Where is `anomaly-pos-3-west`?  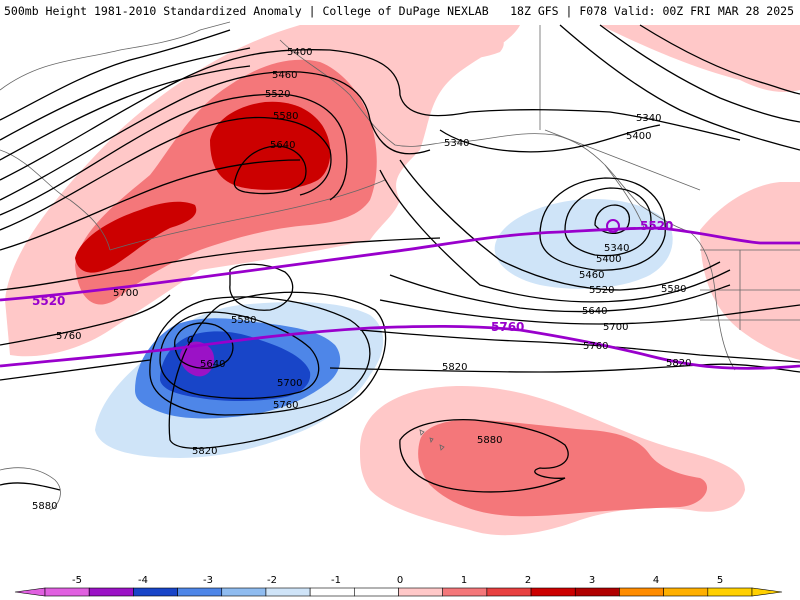
anomaly-pos-3-west is located at coordinates (136, 237).